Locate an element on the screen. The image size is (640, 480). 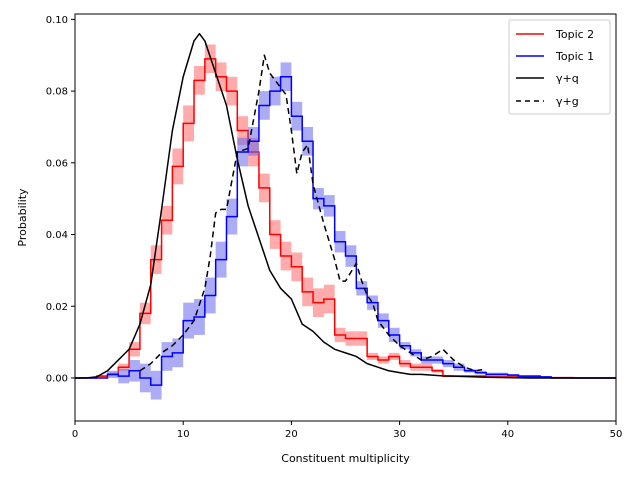
y-axis: 0.00 0.02 0.04 0.06 0.08 0.10 is located at coordinates (60, 199).